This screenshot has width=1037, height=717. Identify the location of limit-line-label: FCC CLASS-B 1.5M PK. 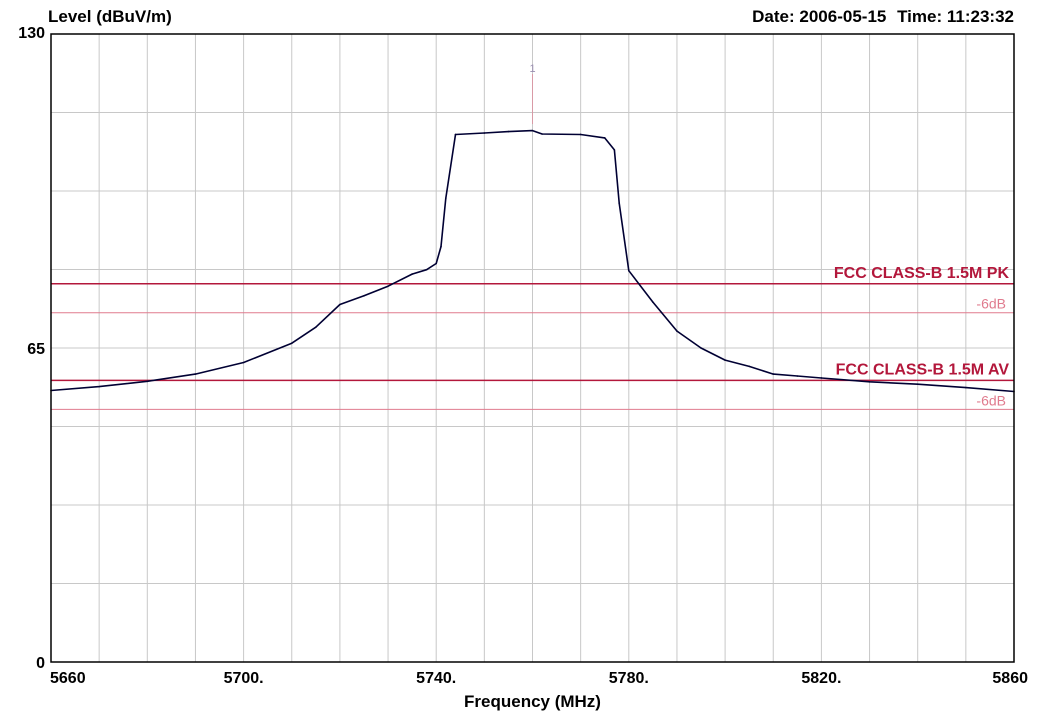
(922, 273).